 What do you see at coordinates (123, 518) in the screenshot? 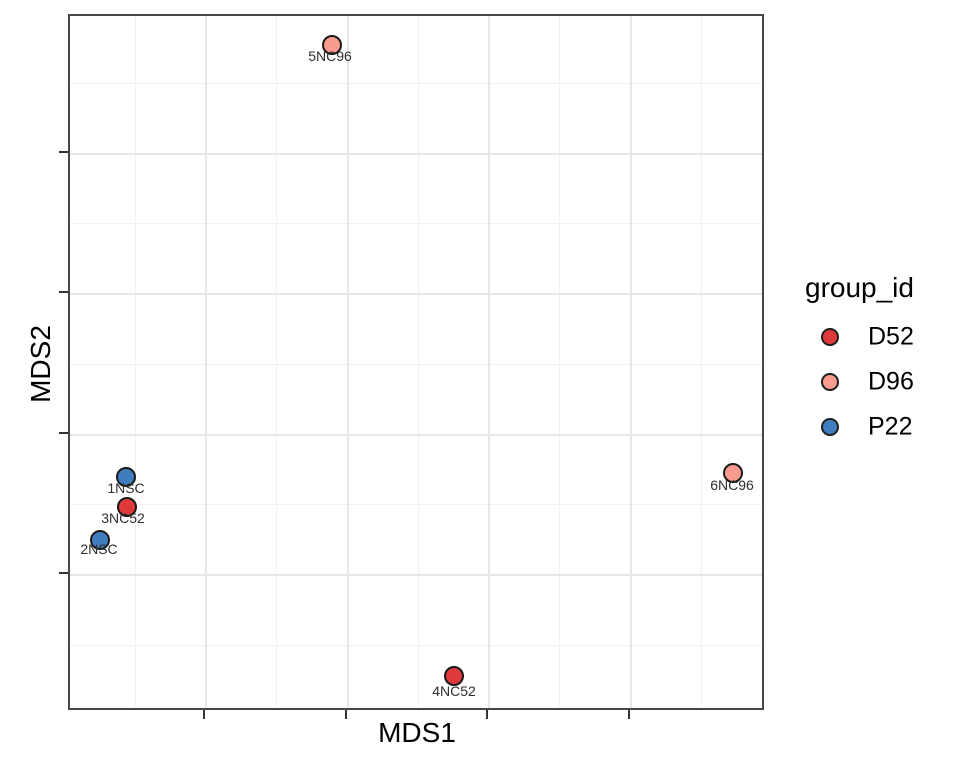
I see `data-point-label-3NC52: 3NC52` at bounding box center [123, 518].